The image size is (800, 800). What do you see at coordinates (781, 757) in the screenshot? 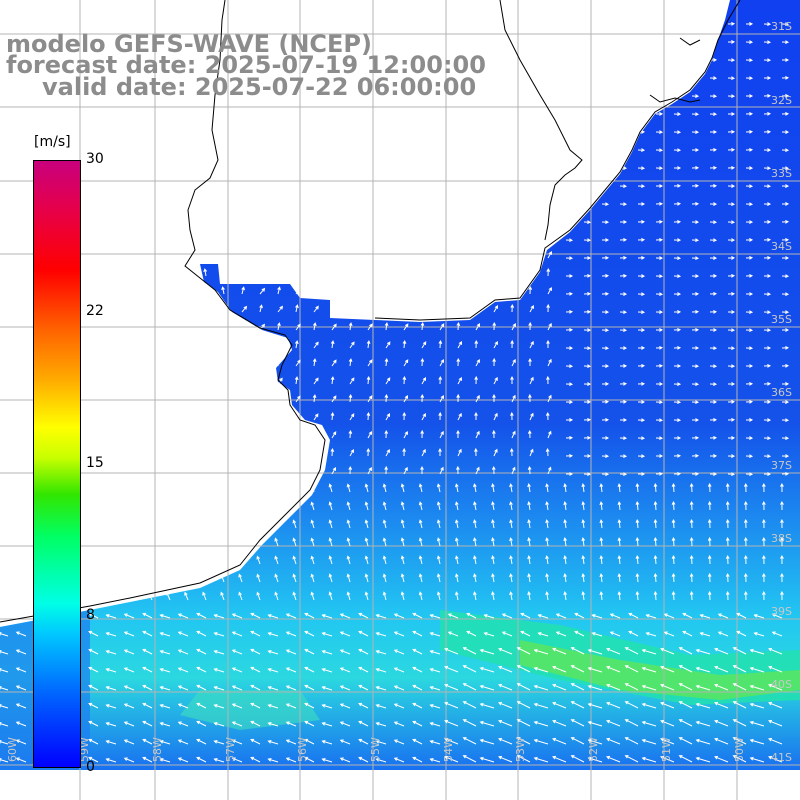
I see `latitude-label: 41S` at bounding box center [781, 757].